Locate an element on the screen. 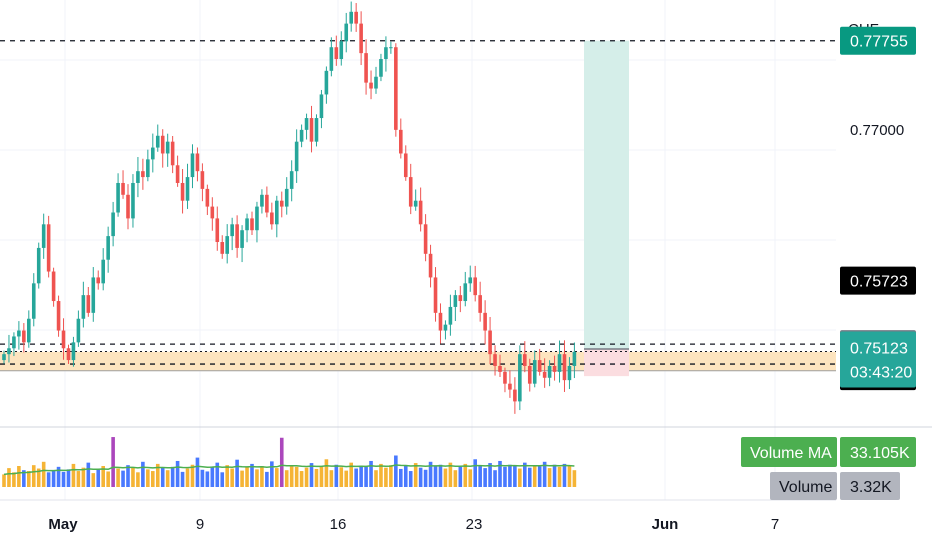 This screenshot has height=550, width=932. current-price-label: 0.75123 is located at coordinates (879, 348).